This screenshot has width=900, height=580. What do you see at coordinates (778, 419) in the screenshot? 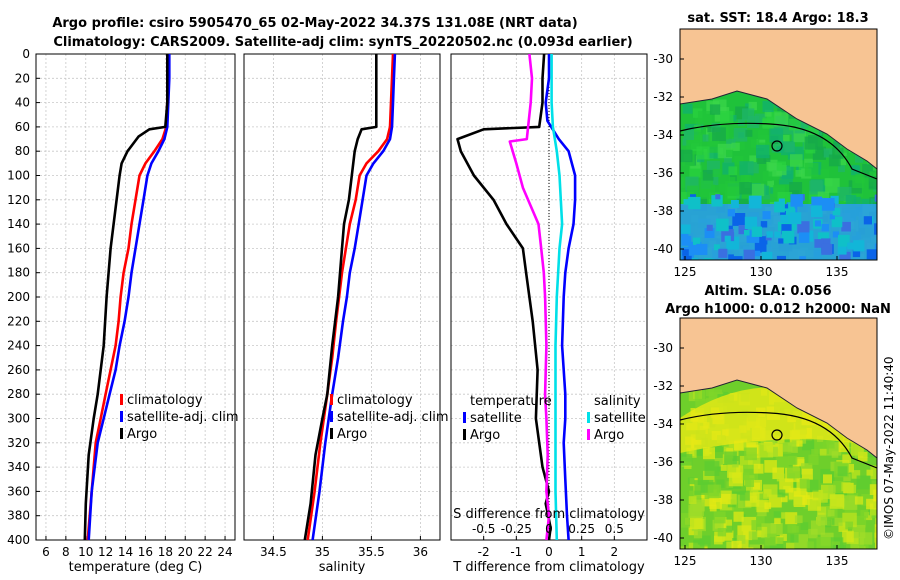
I see `coastline` at bounding box center [778, 419].